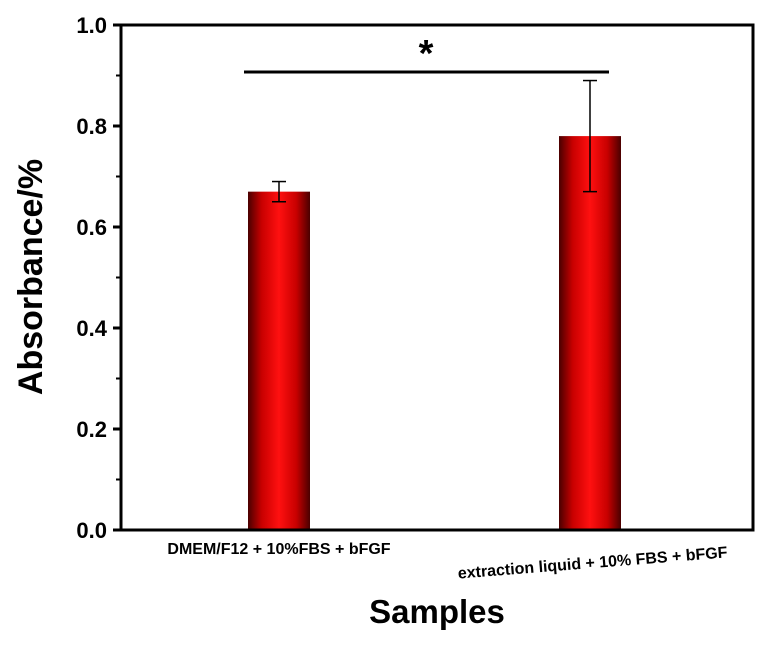 Image resolution: width=774 pixels, height=645 pixels. I want to click on x-tick-label: DMEM/F12 + 10%FBS + bFGF, so click(278, 549).